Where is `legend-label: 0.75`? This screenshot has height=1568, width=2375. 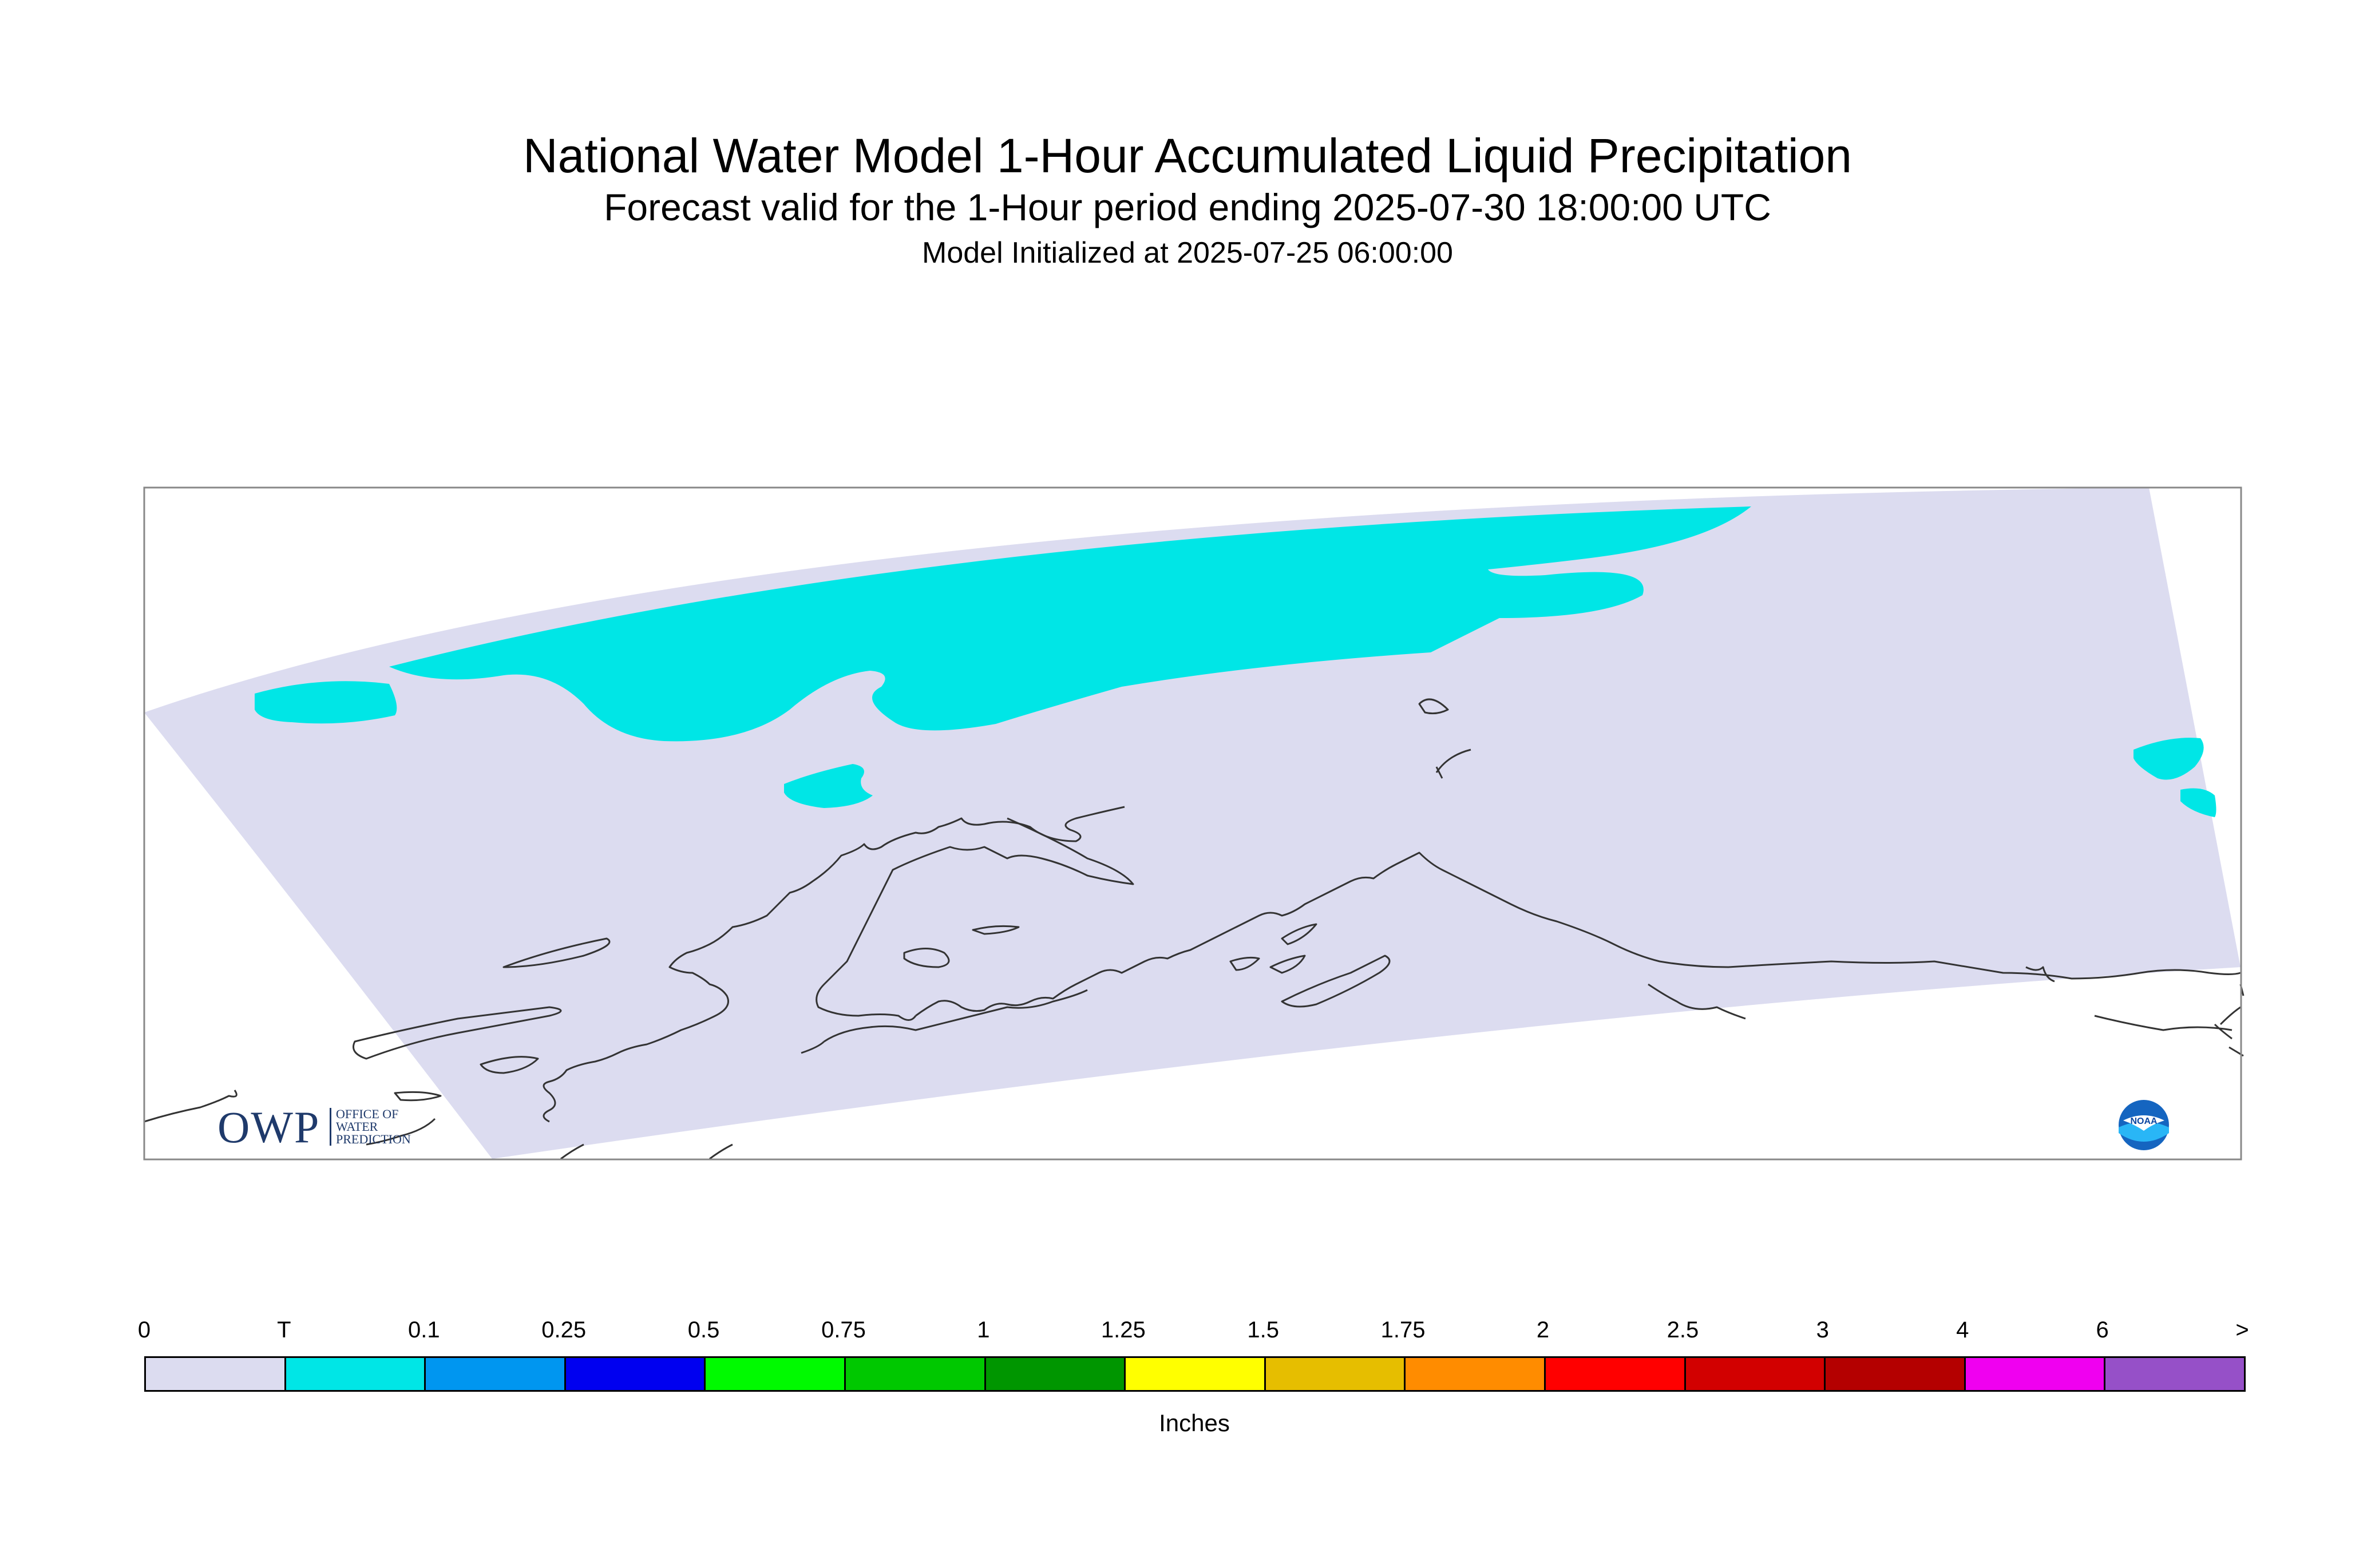 legend-label: 0.75 is located at coordinates (843, 1330).